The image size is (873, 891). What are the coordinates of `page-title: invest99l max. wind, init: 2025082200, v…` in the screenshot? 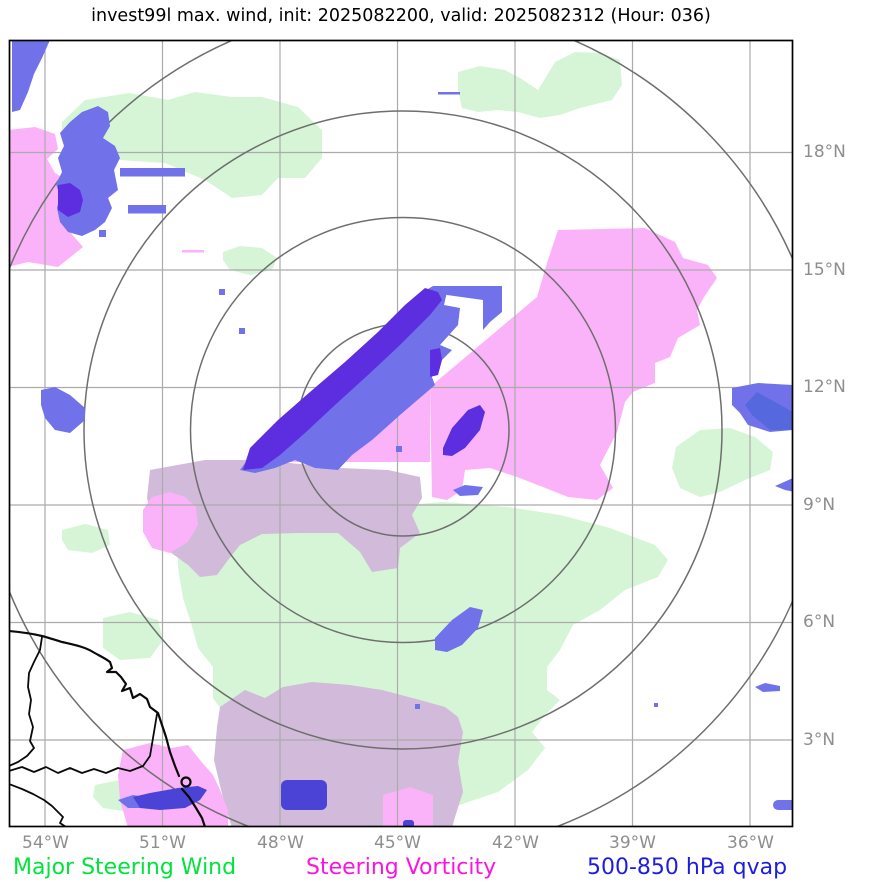 It's located at (401, 16).